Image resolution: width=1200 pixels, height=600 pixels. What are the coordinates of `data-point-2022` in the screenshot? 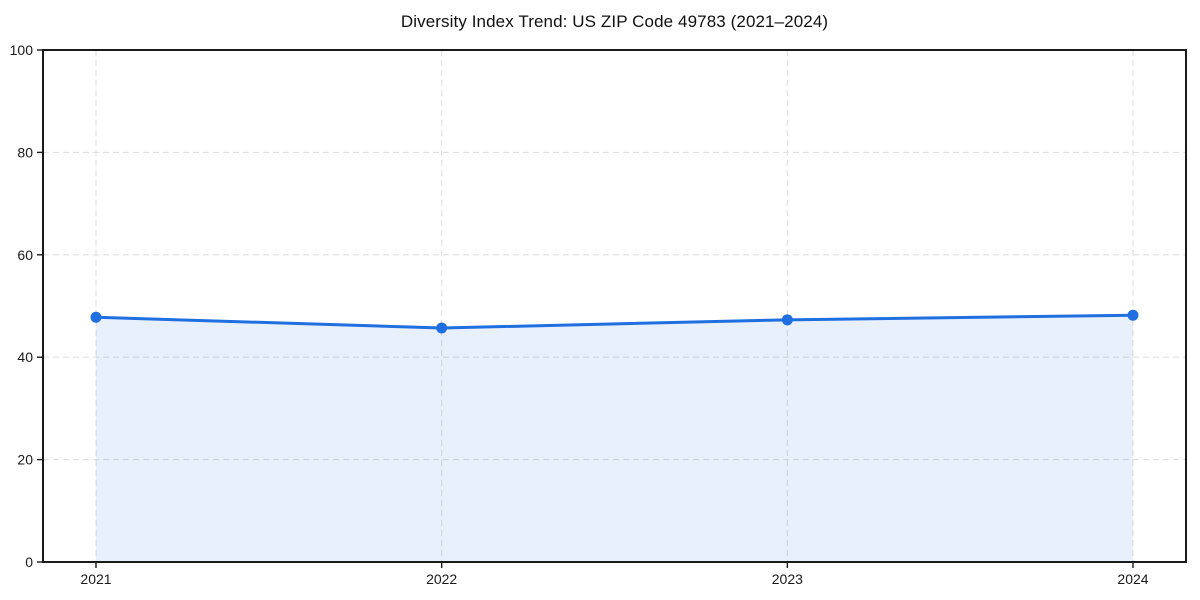 It's located at (442, 328).